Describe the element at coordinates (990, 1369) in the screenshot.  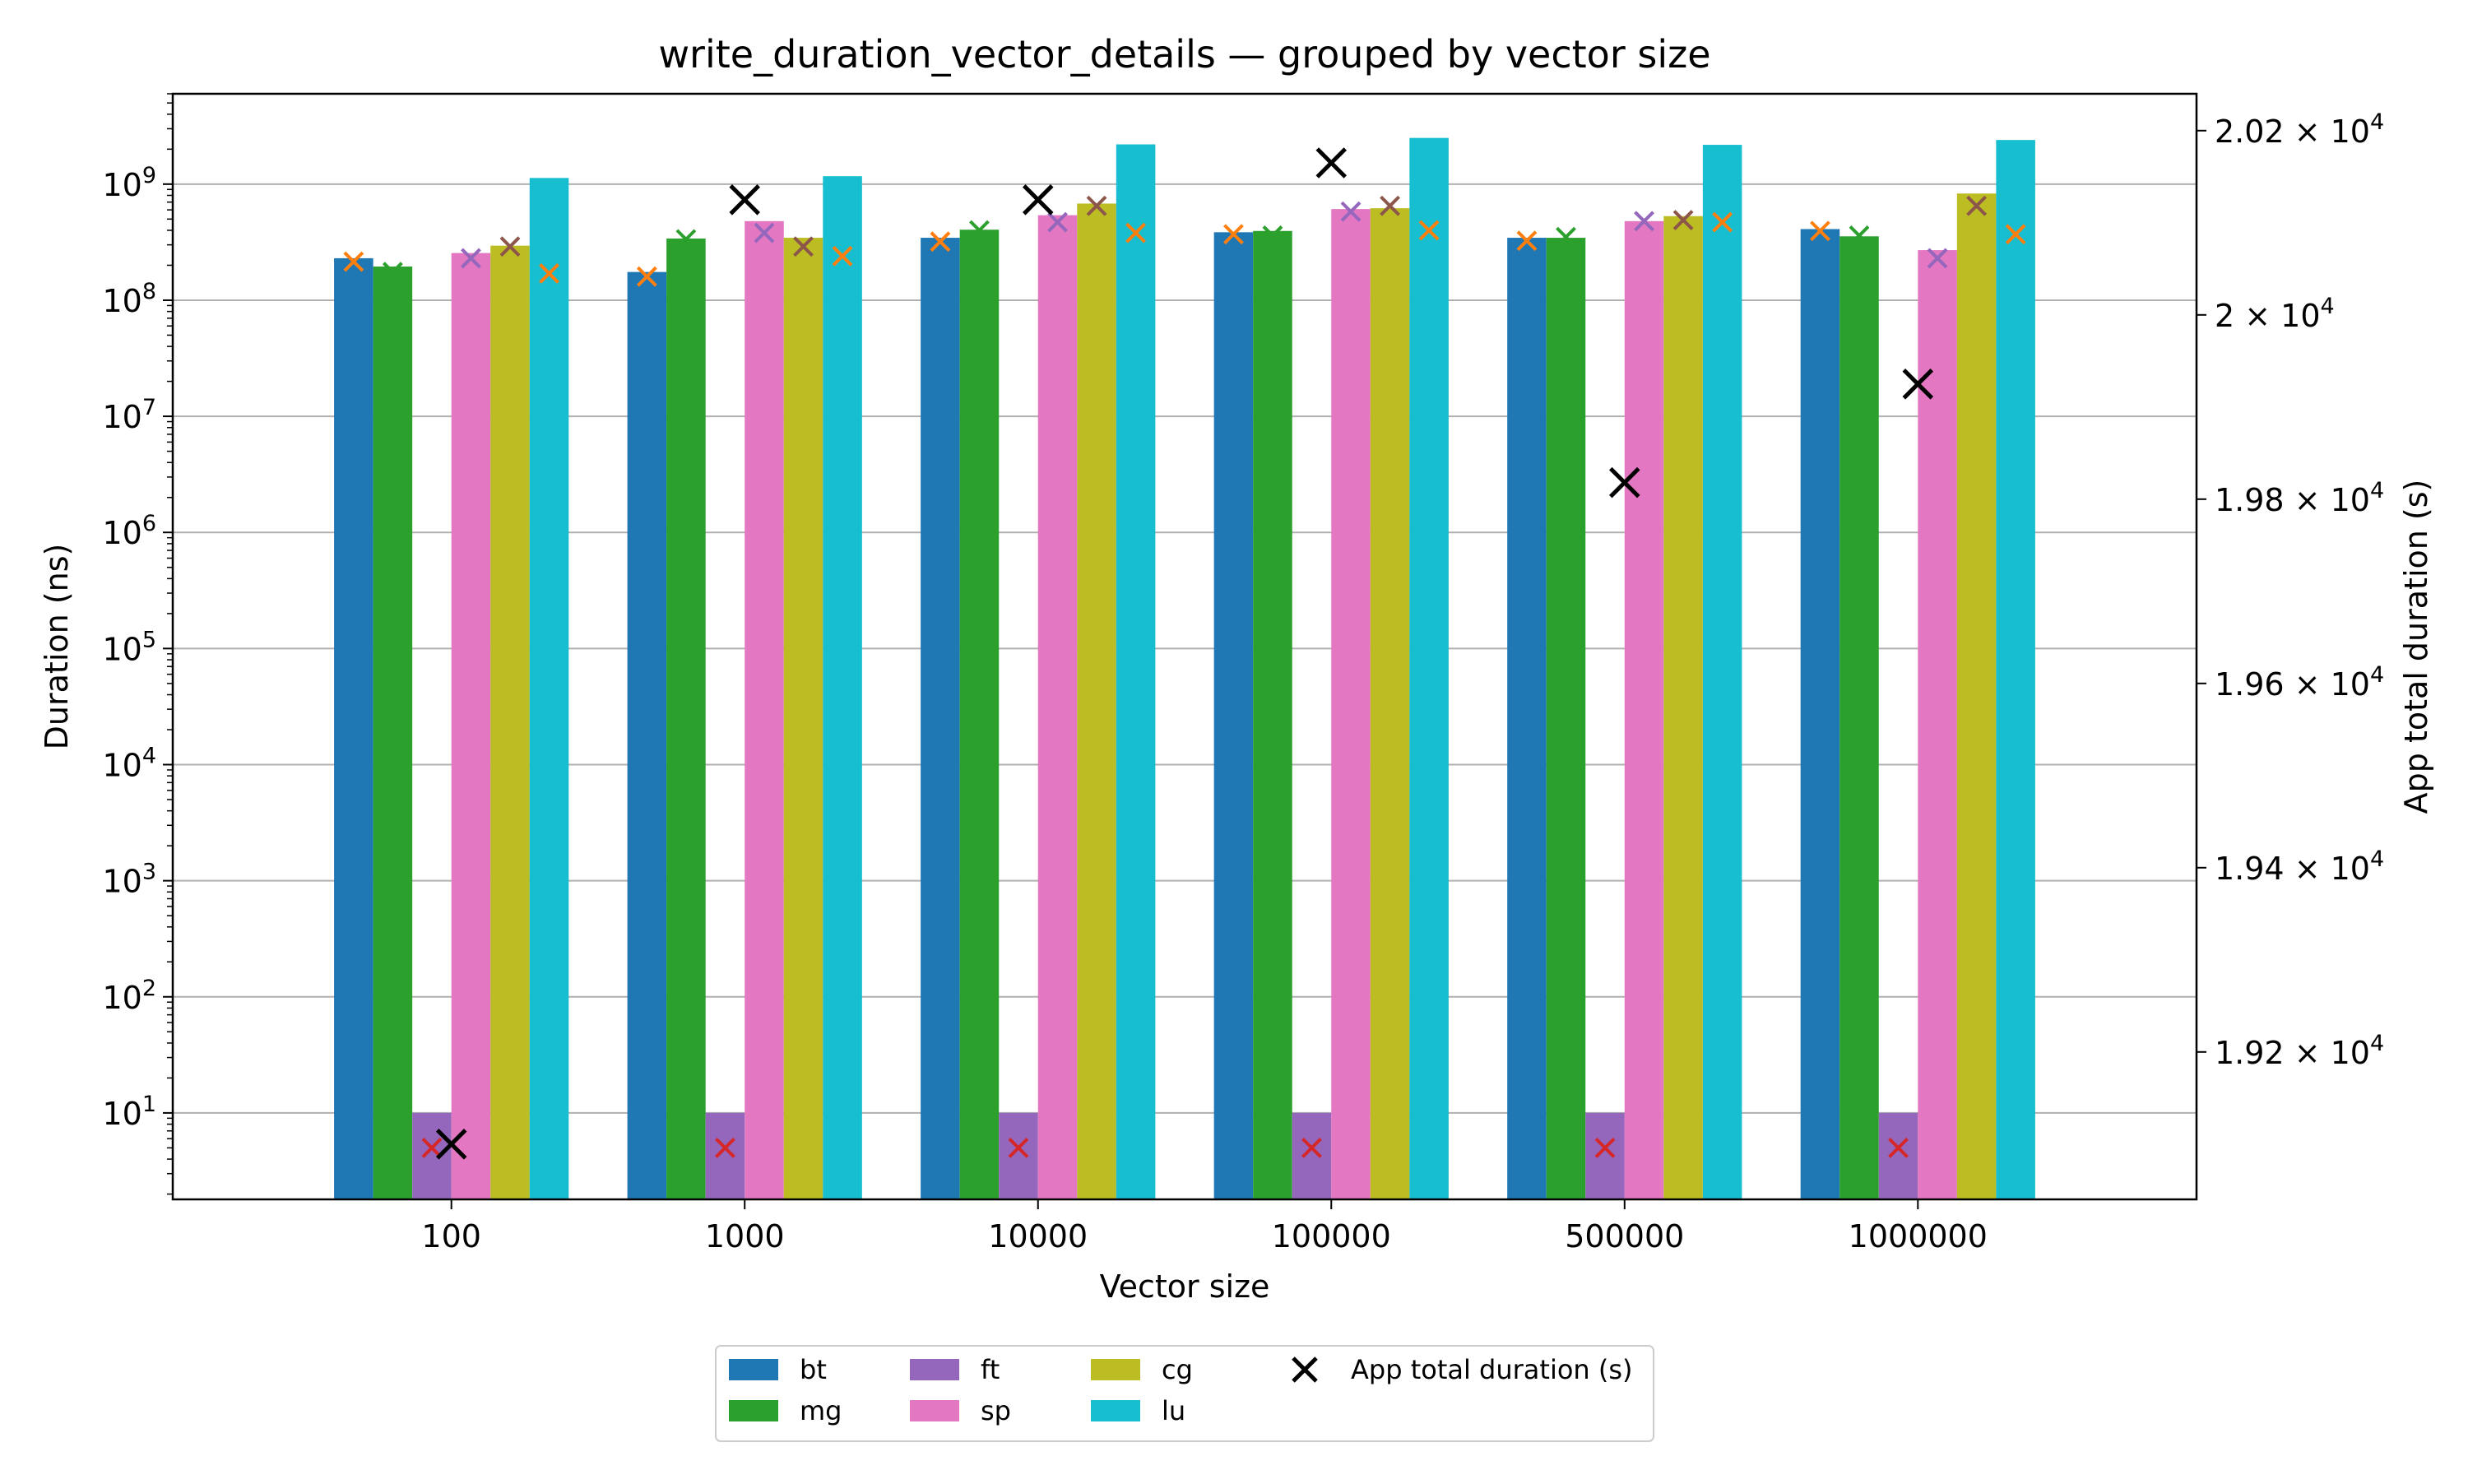
I see `legend-label: ft` at that location.